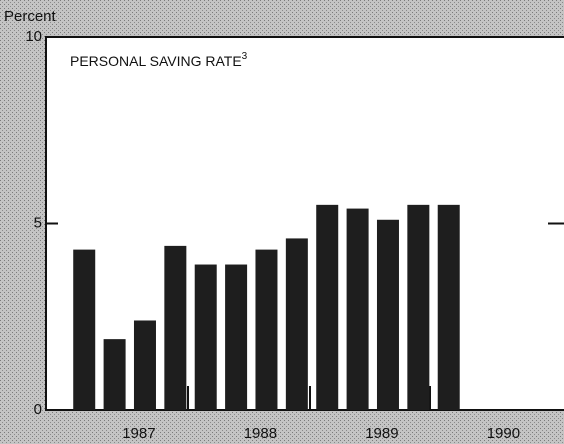 Image resolution: width=564 pixels, height=444 pixels. Describe the element at coordinates (138, 433) in the screenshot. I see `x-tick-label: 1987` at that location.